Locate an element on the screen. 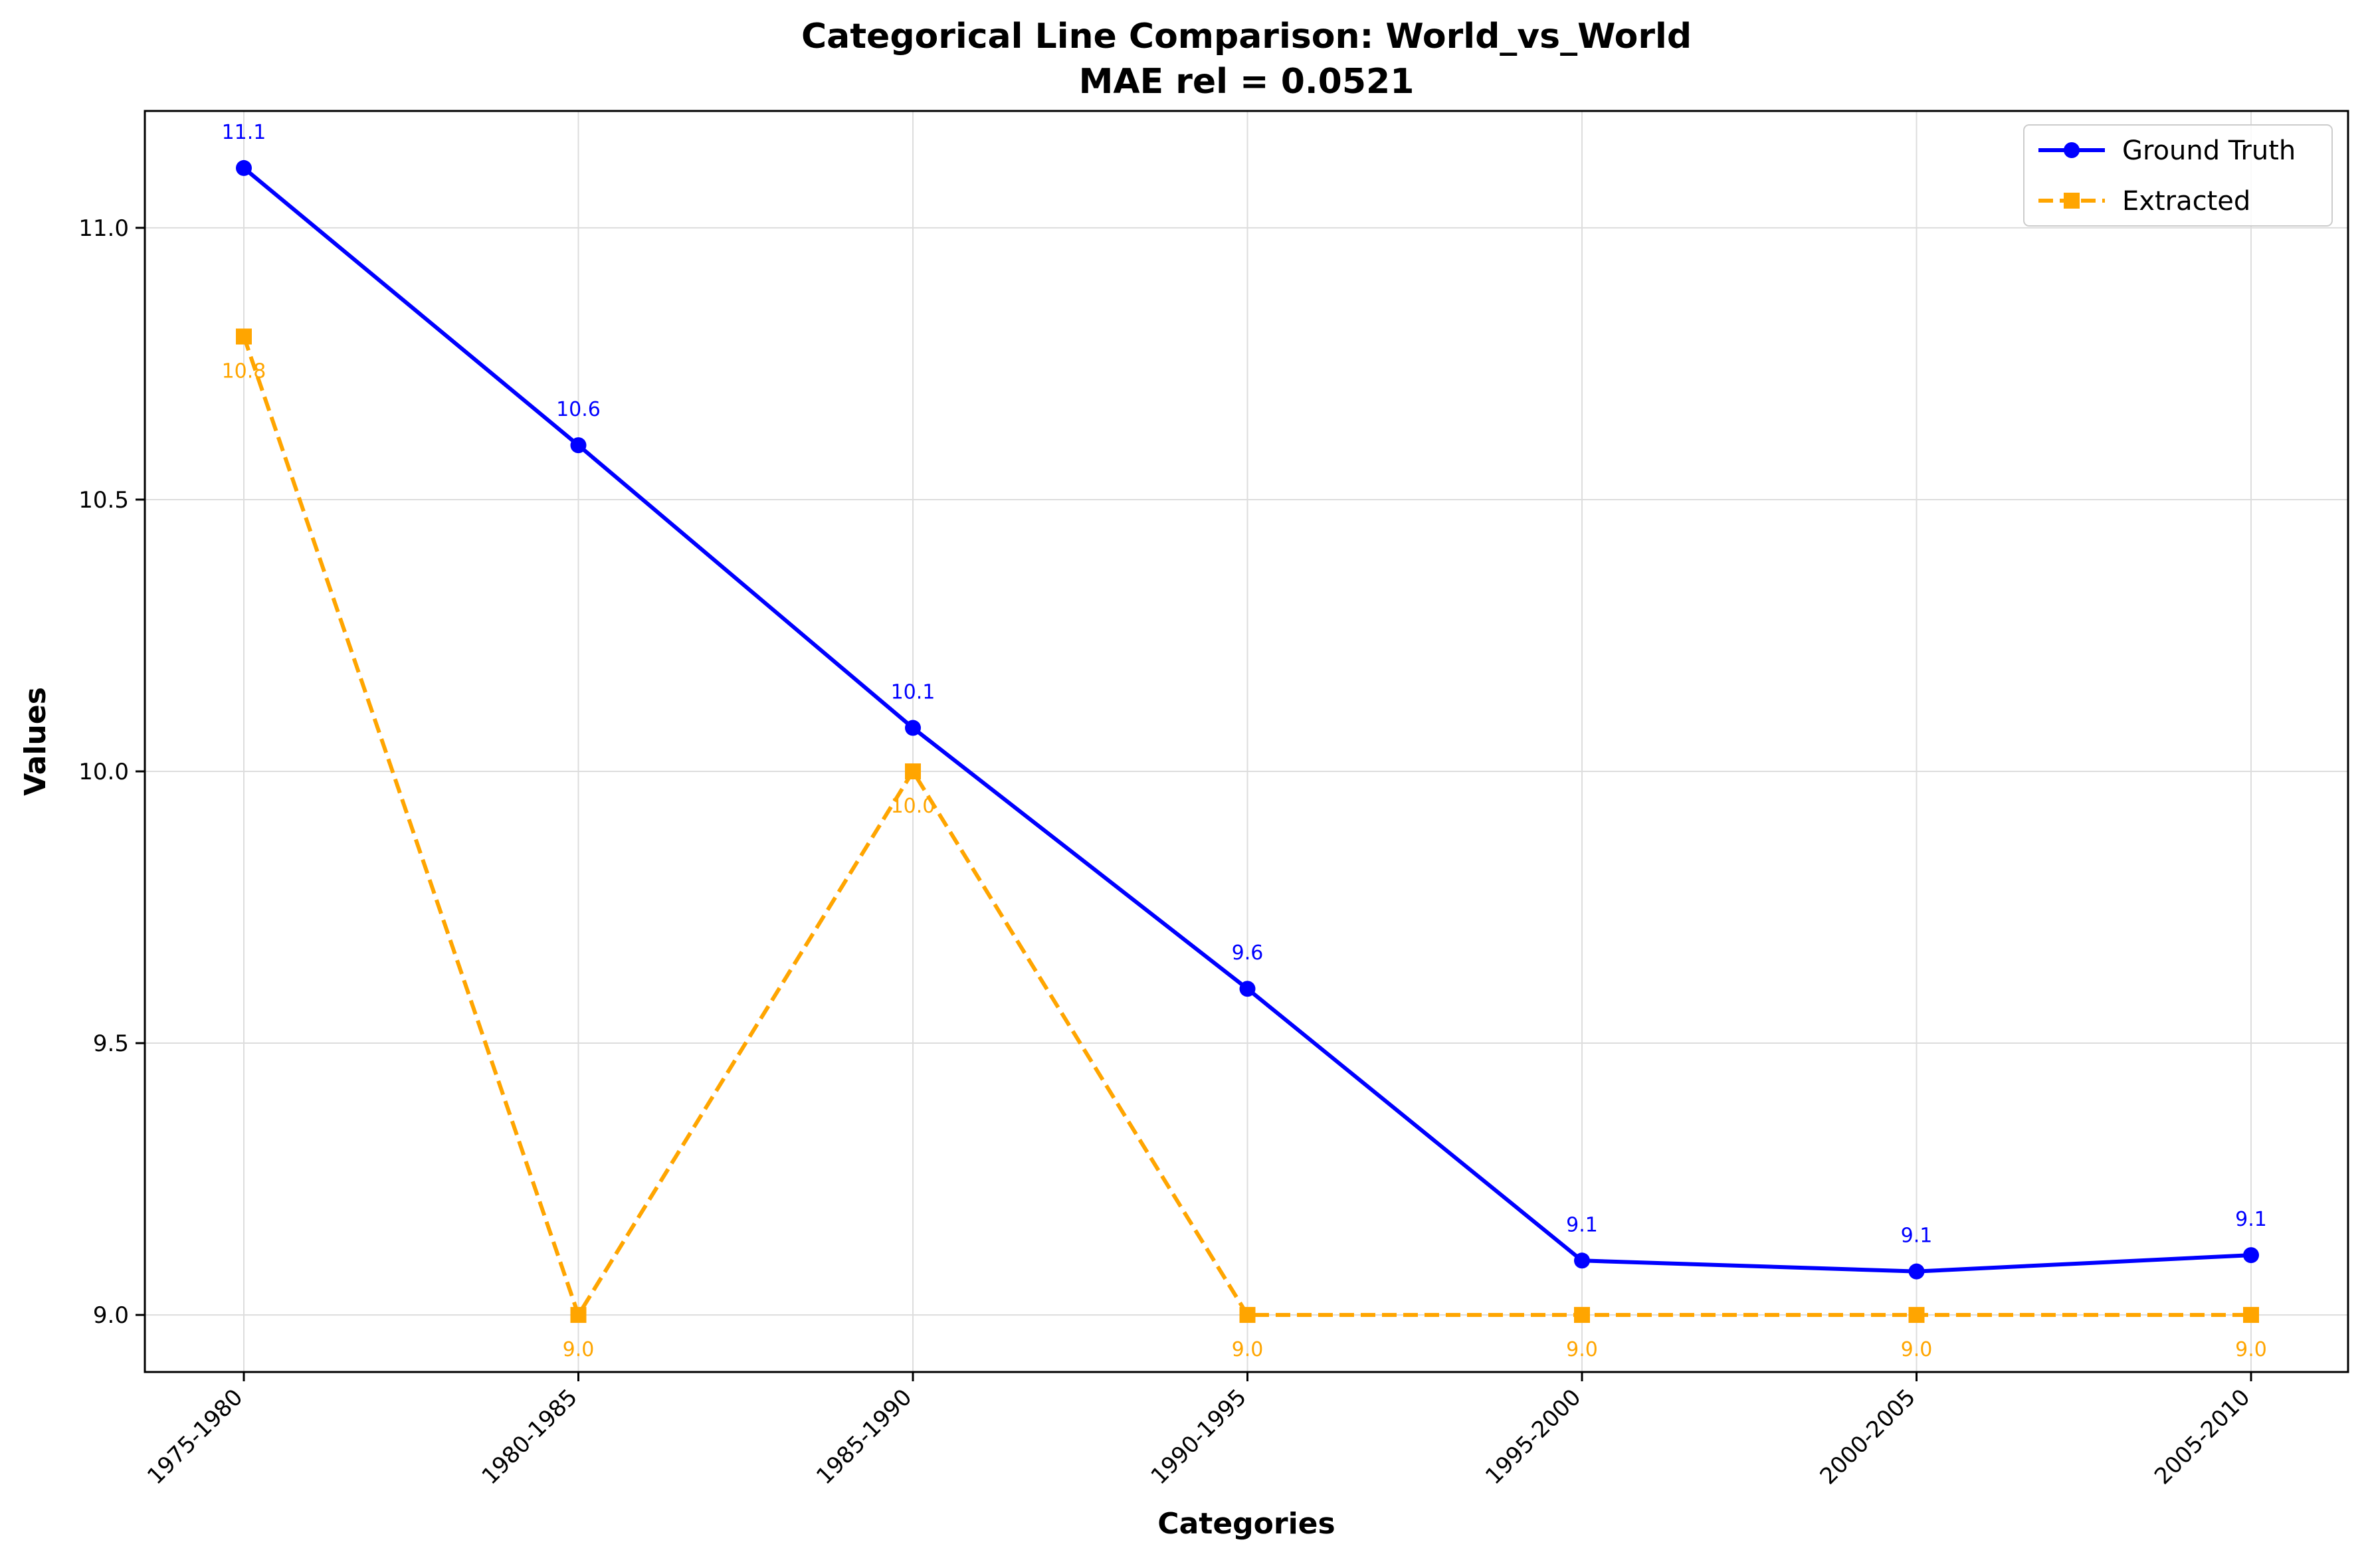 Image resolution: width=2368 pixels, height=1568 pixels. legend-label-ground-truth: Ground Truth is located at coordinates (2209, 151).